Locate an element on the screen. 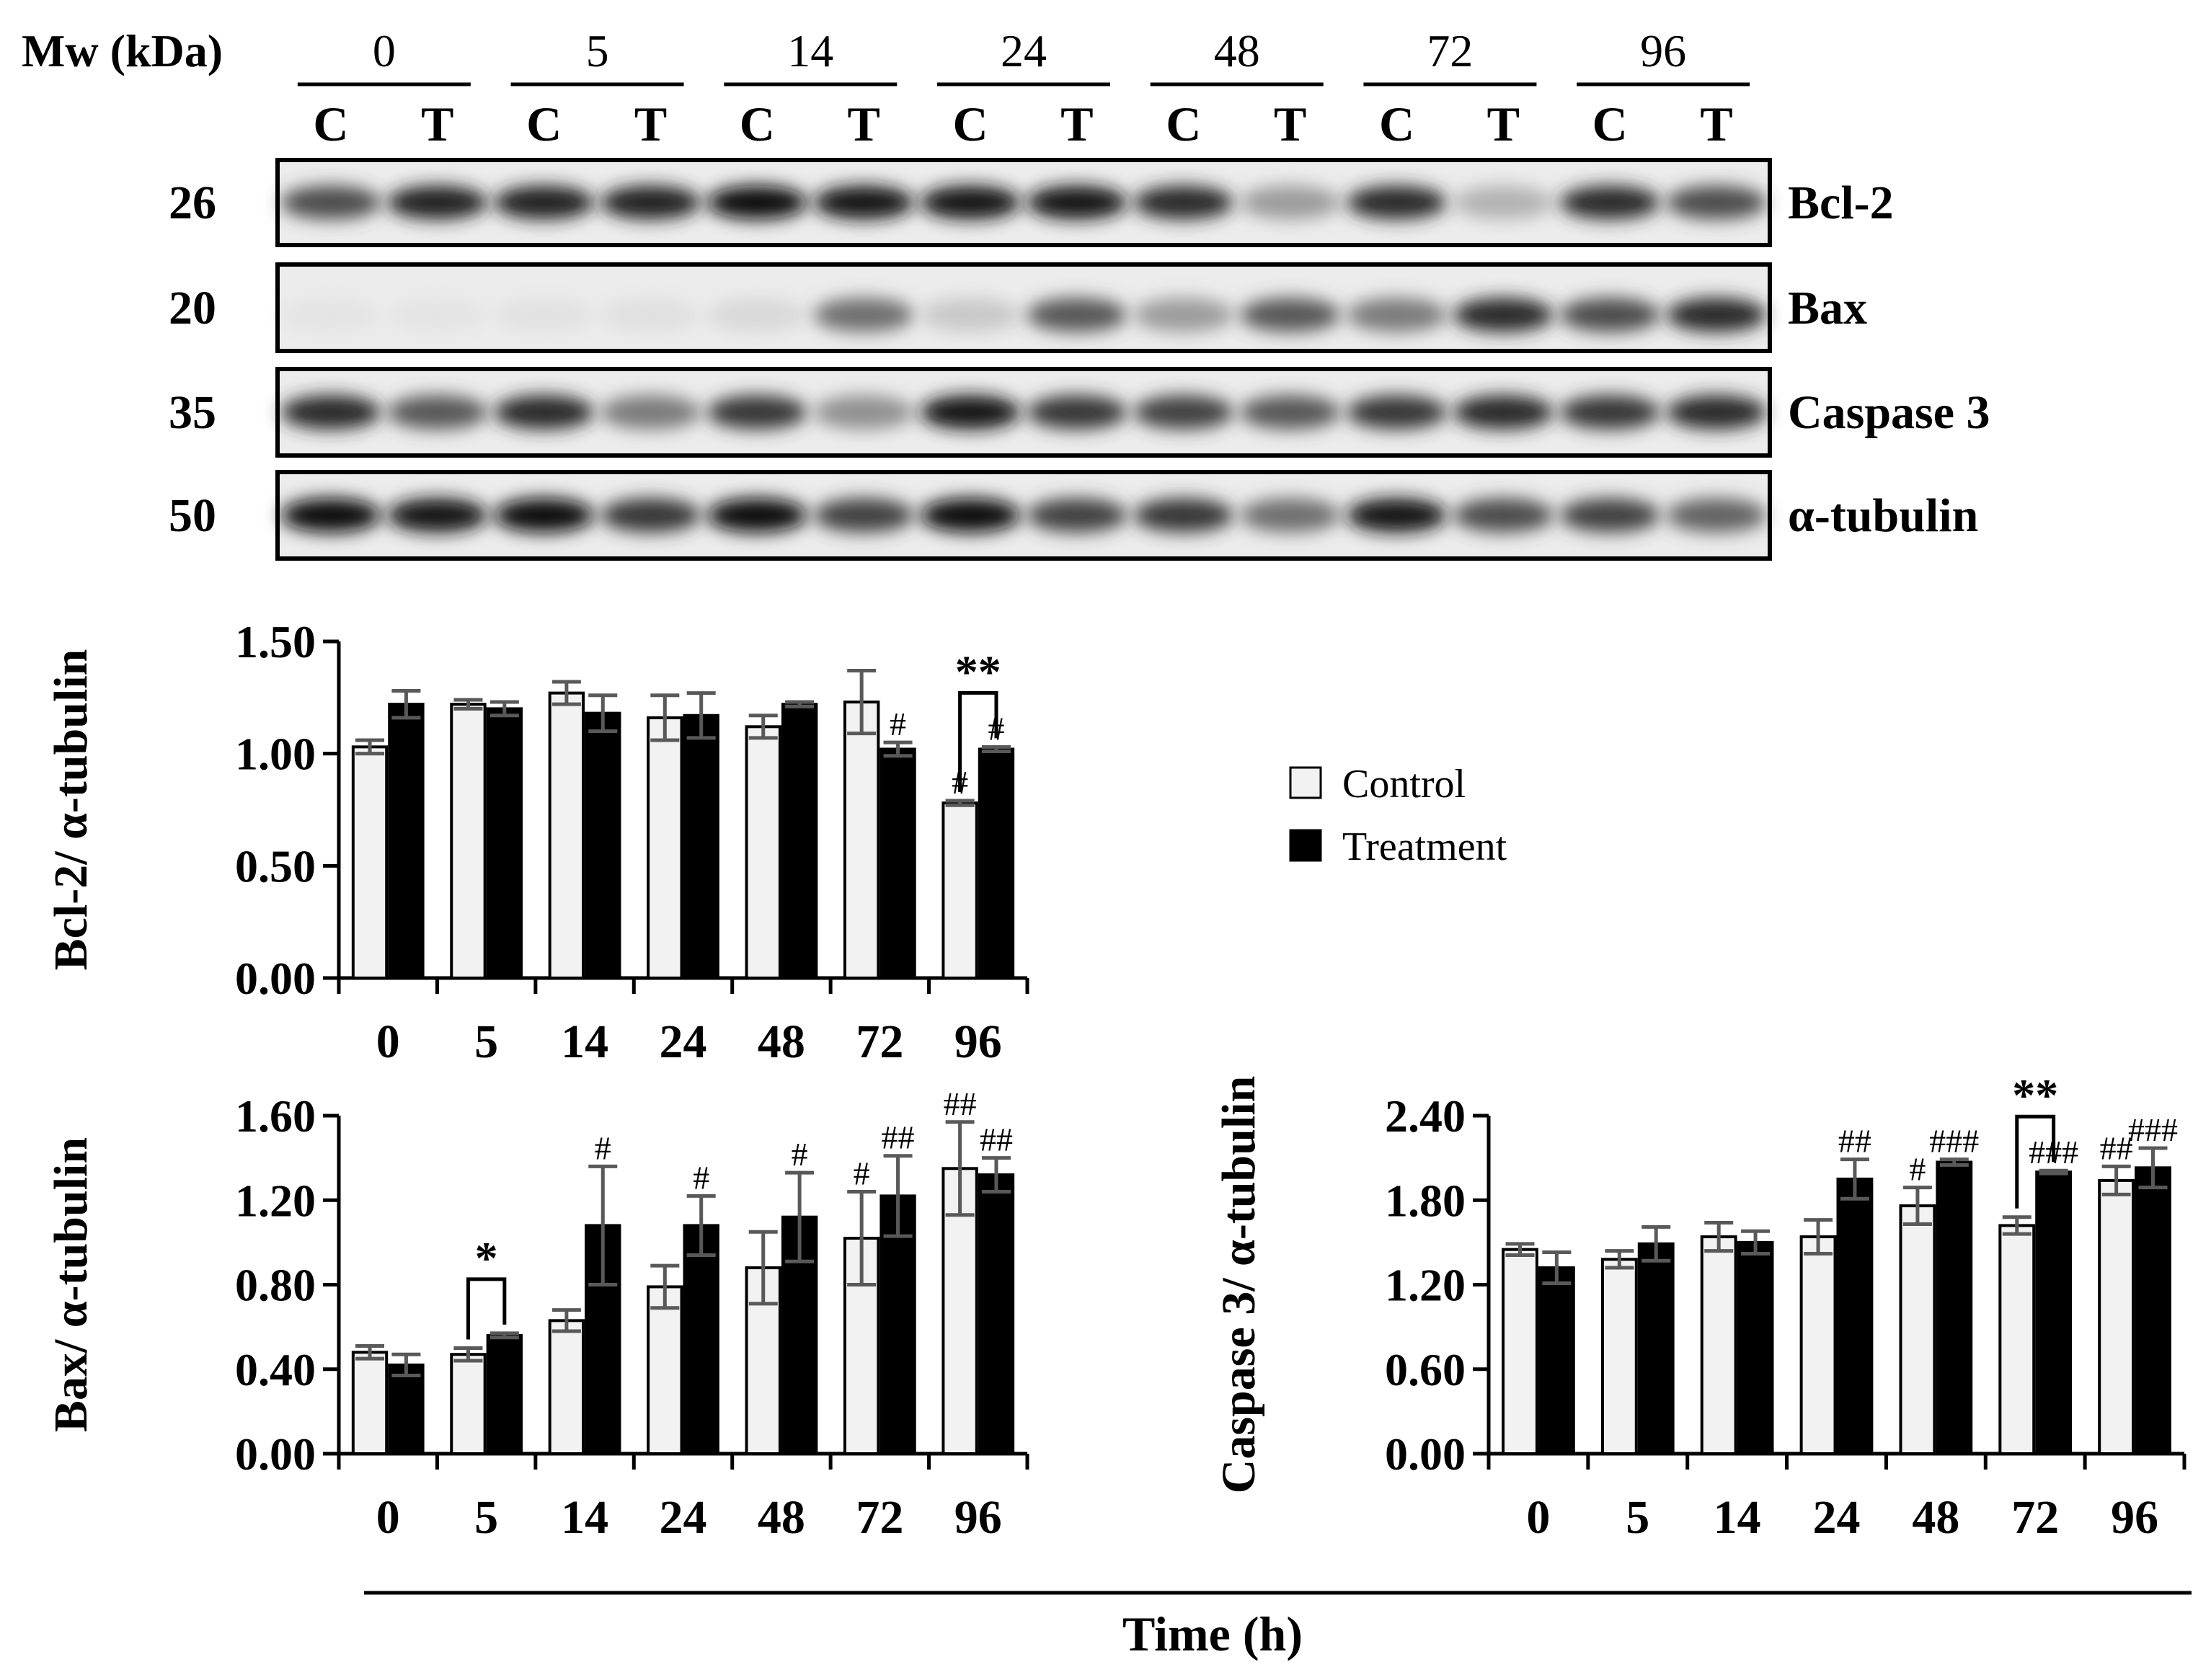 The image size is (2211, 1680). mw-value: 26 is located at coordinates (192, 203).